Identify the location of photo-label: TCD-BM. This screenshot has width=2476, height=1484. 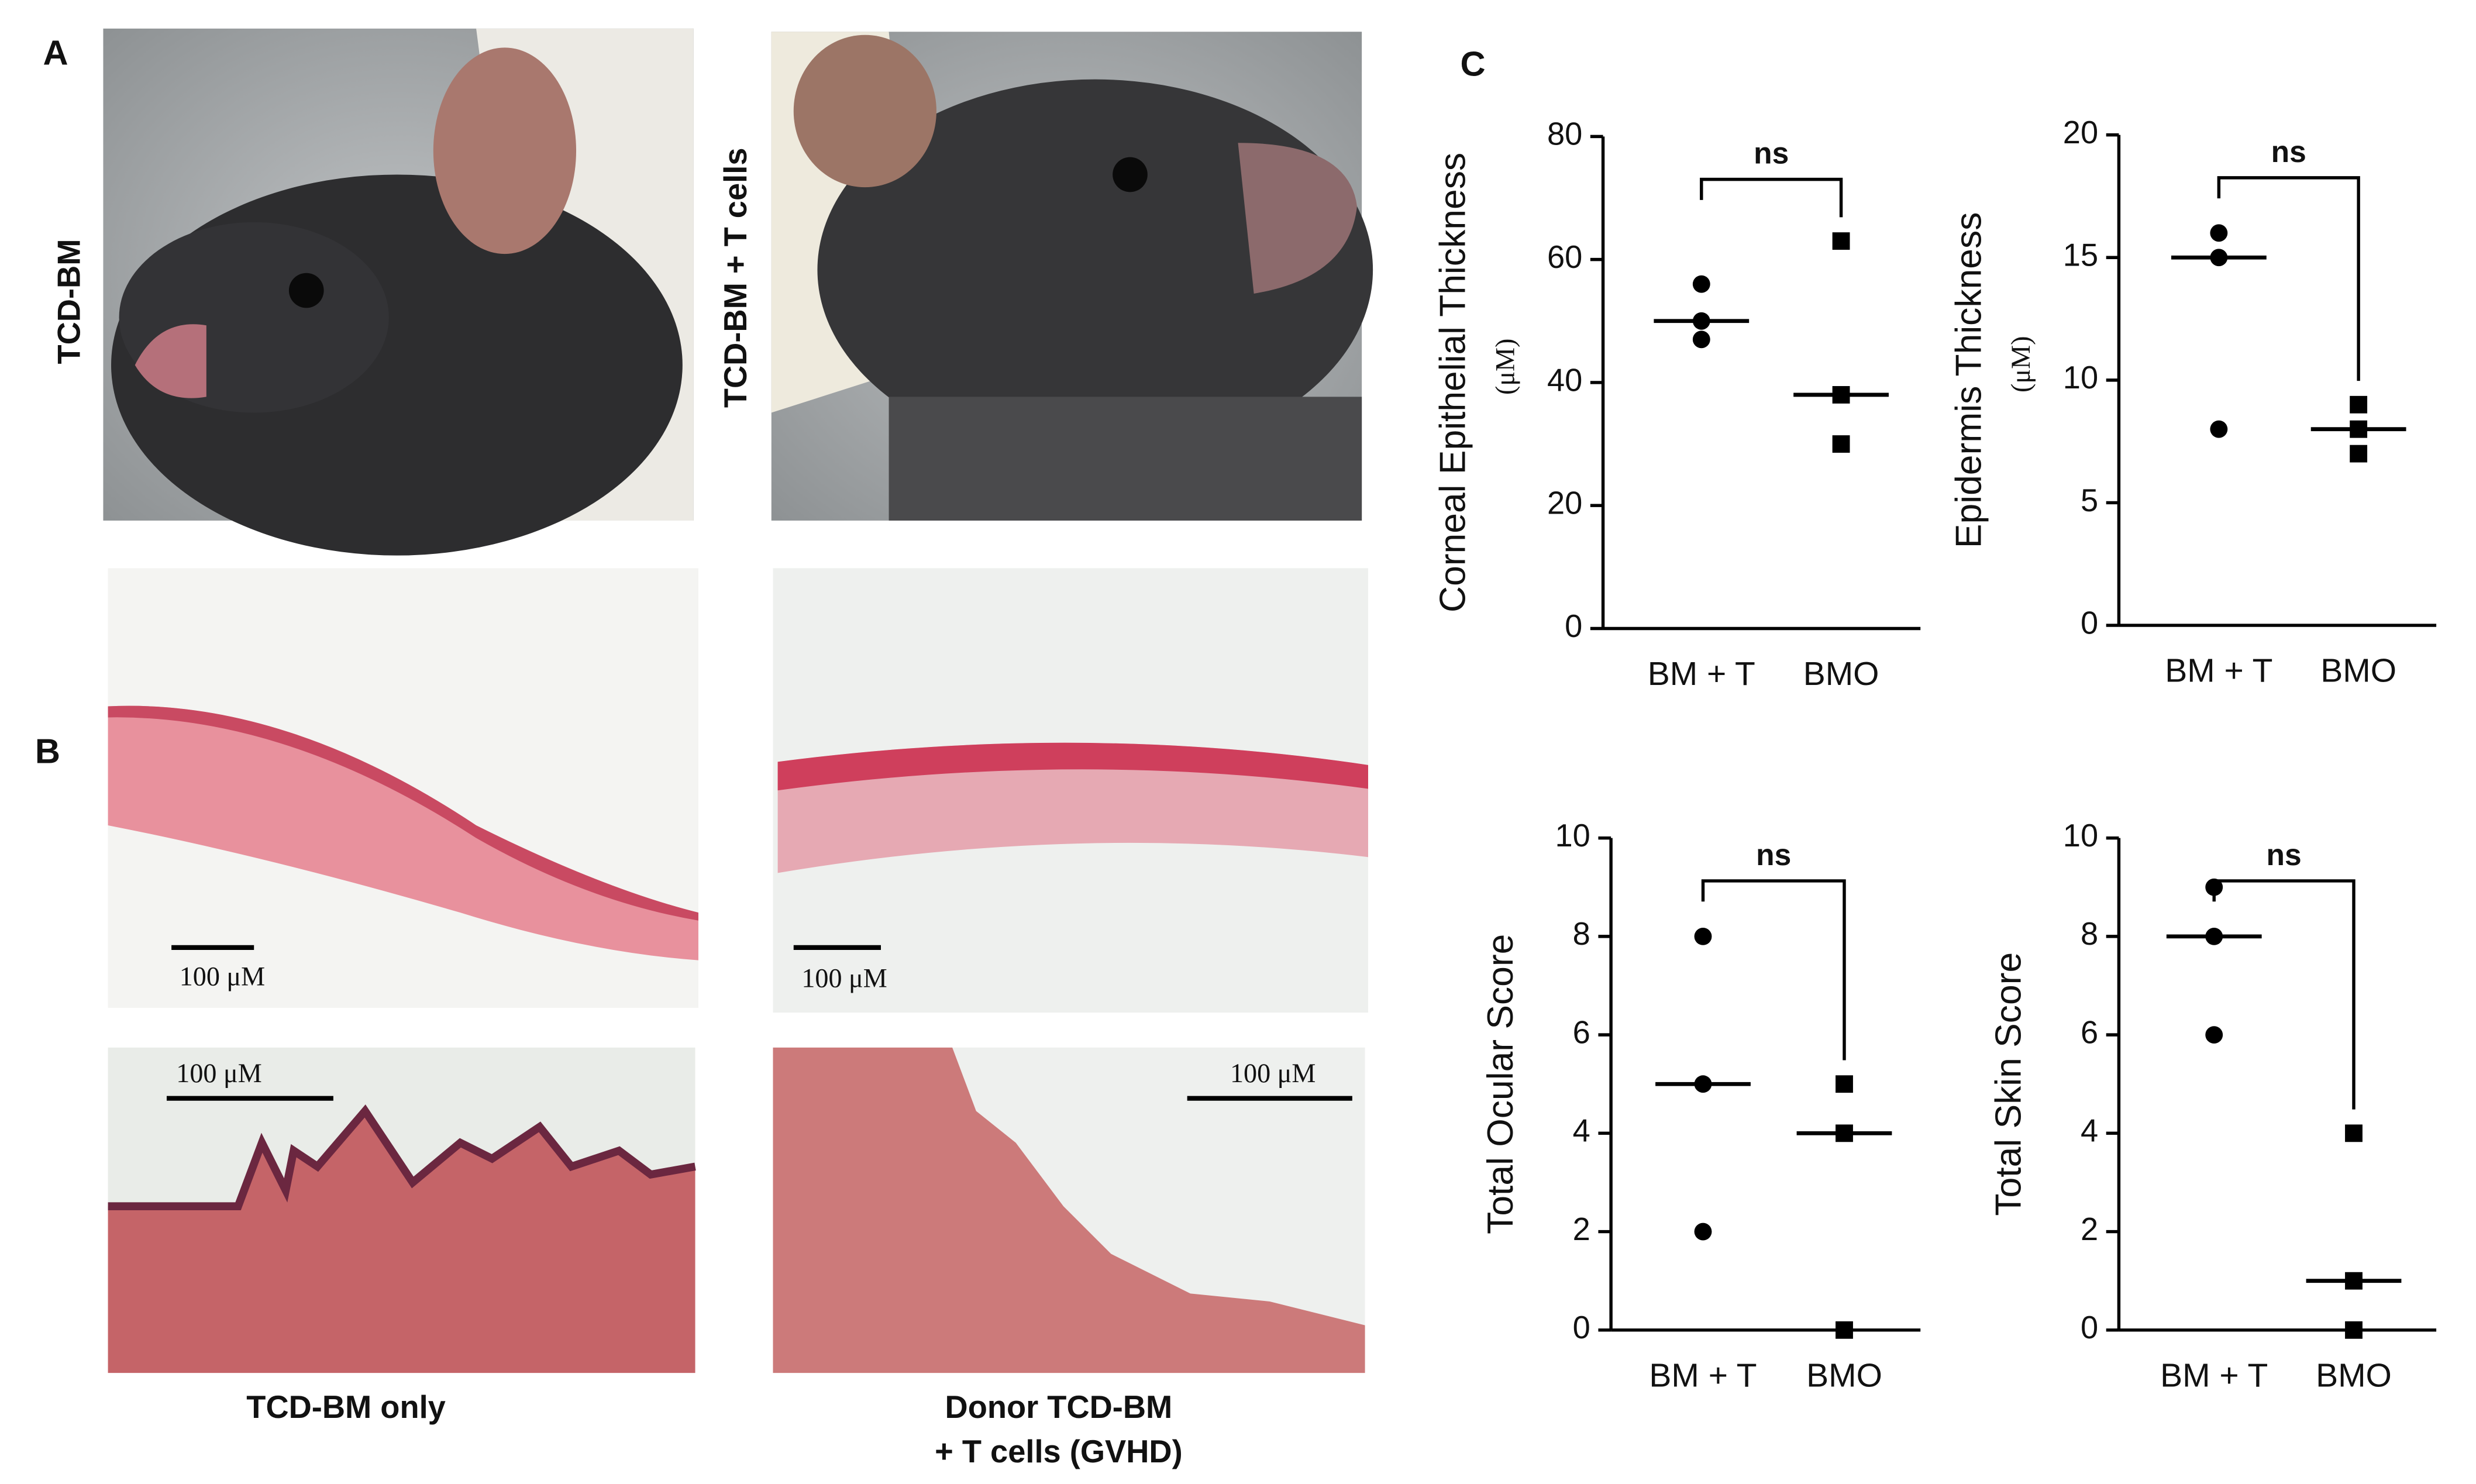
(69, 302).